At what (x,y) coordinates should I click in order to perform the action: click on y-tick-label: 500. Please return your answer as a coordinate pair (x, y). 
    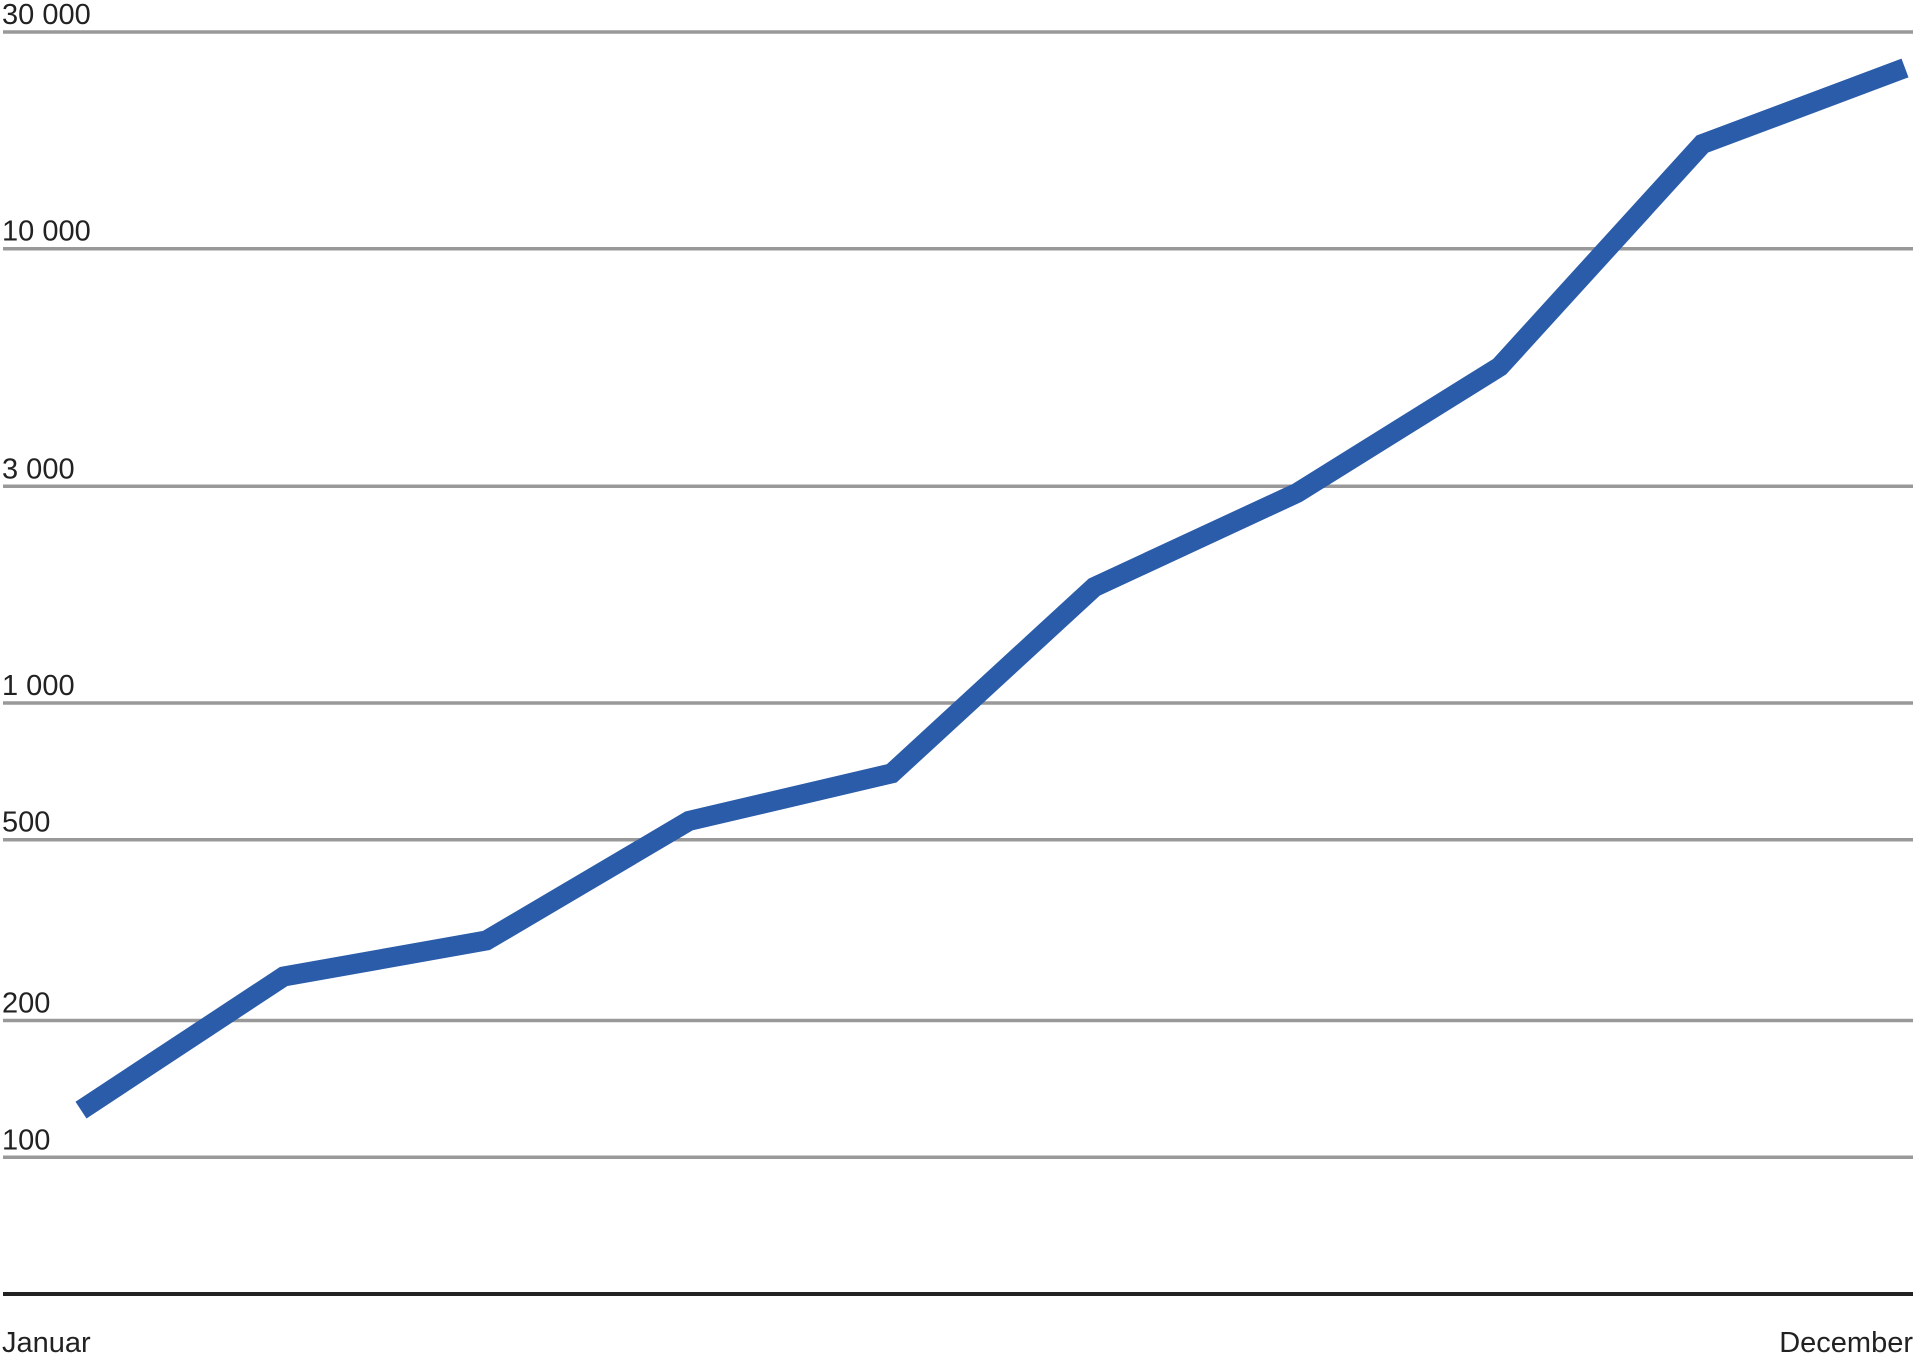
    Looking at the image, I should click on (26, 823).